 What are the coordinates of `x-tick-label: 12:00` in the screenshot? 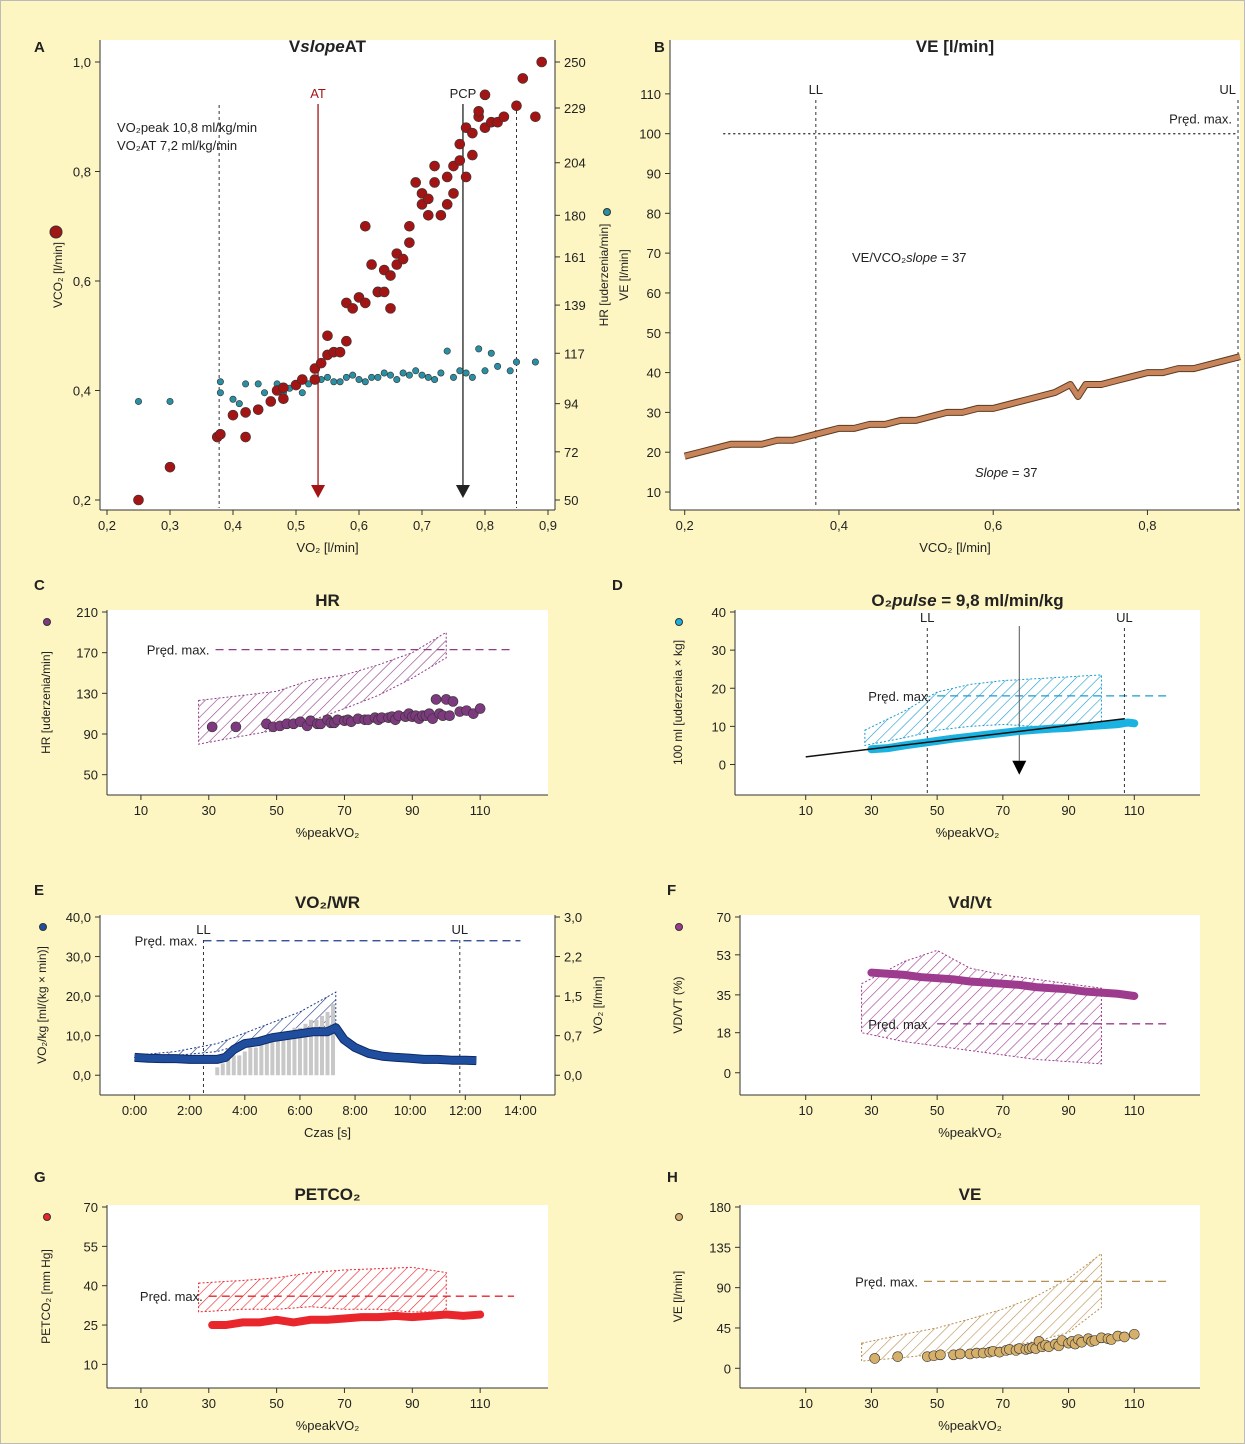 It's located at (465, 1110).